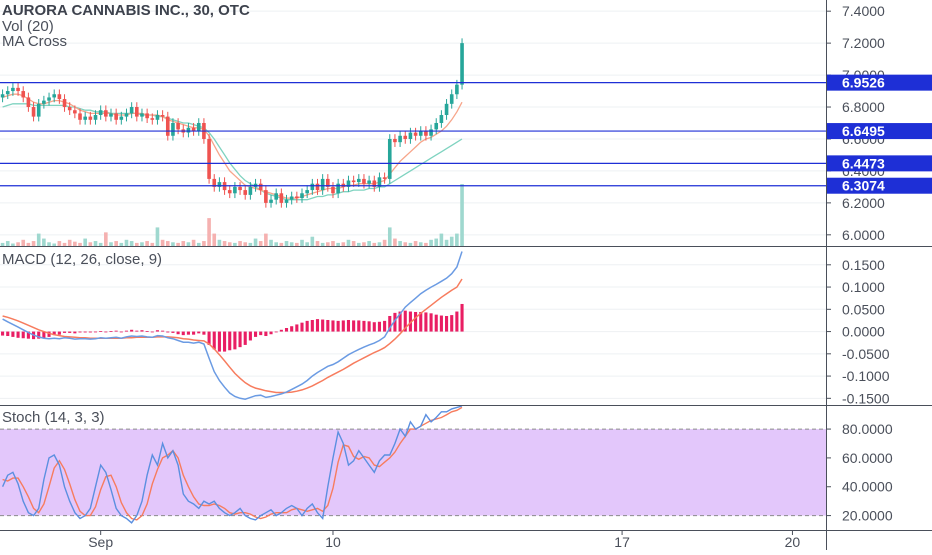  What do you see at coordinates (866, 354) in the screenshot?
I see `macd-y-tick-label: -0.0500` at bounding box center [866, 354].